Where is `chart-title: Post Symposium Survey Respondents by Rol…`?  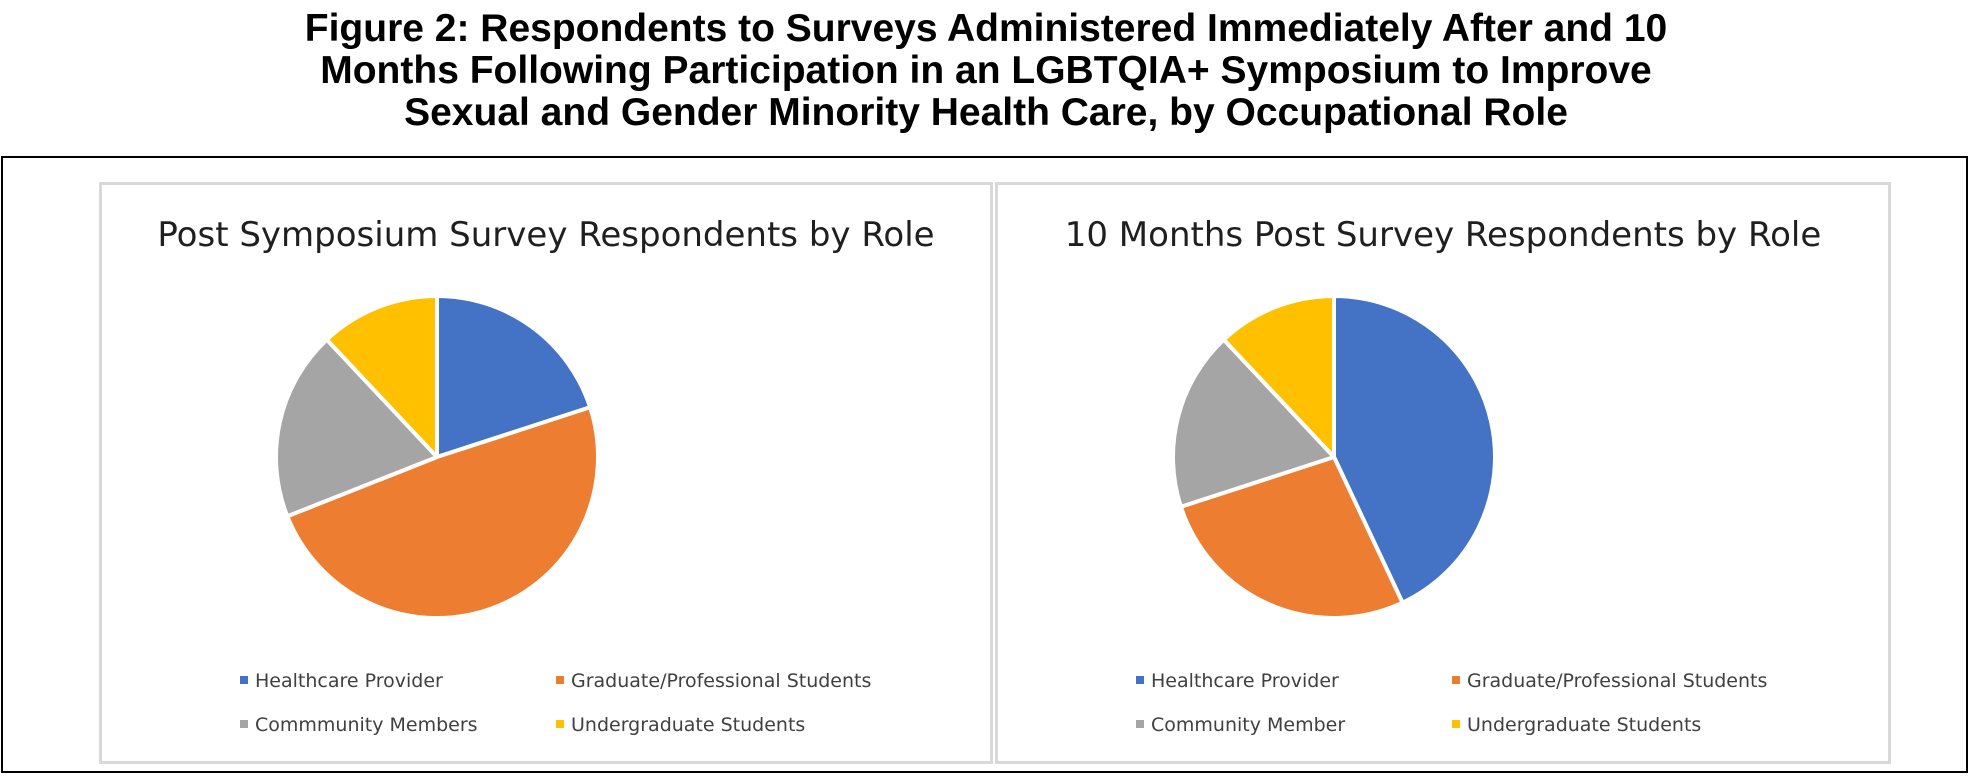 chart-title: Post Symposium Survey Respondents by Rol… is located at coordinates (546, 235).